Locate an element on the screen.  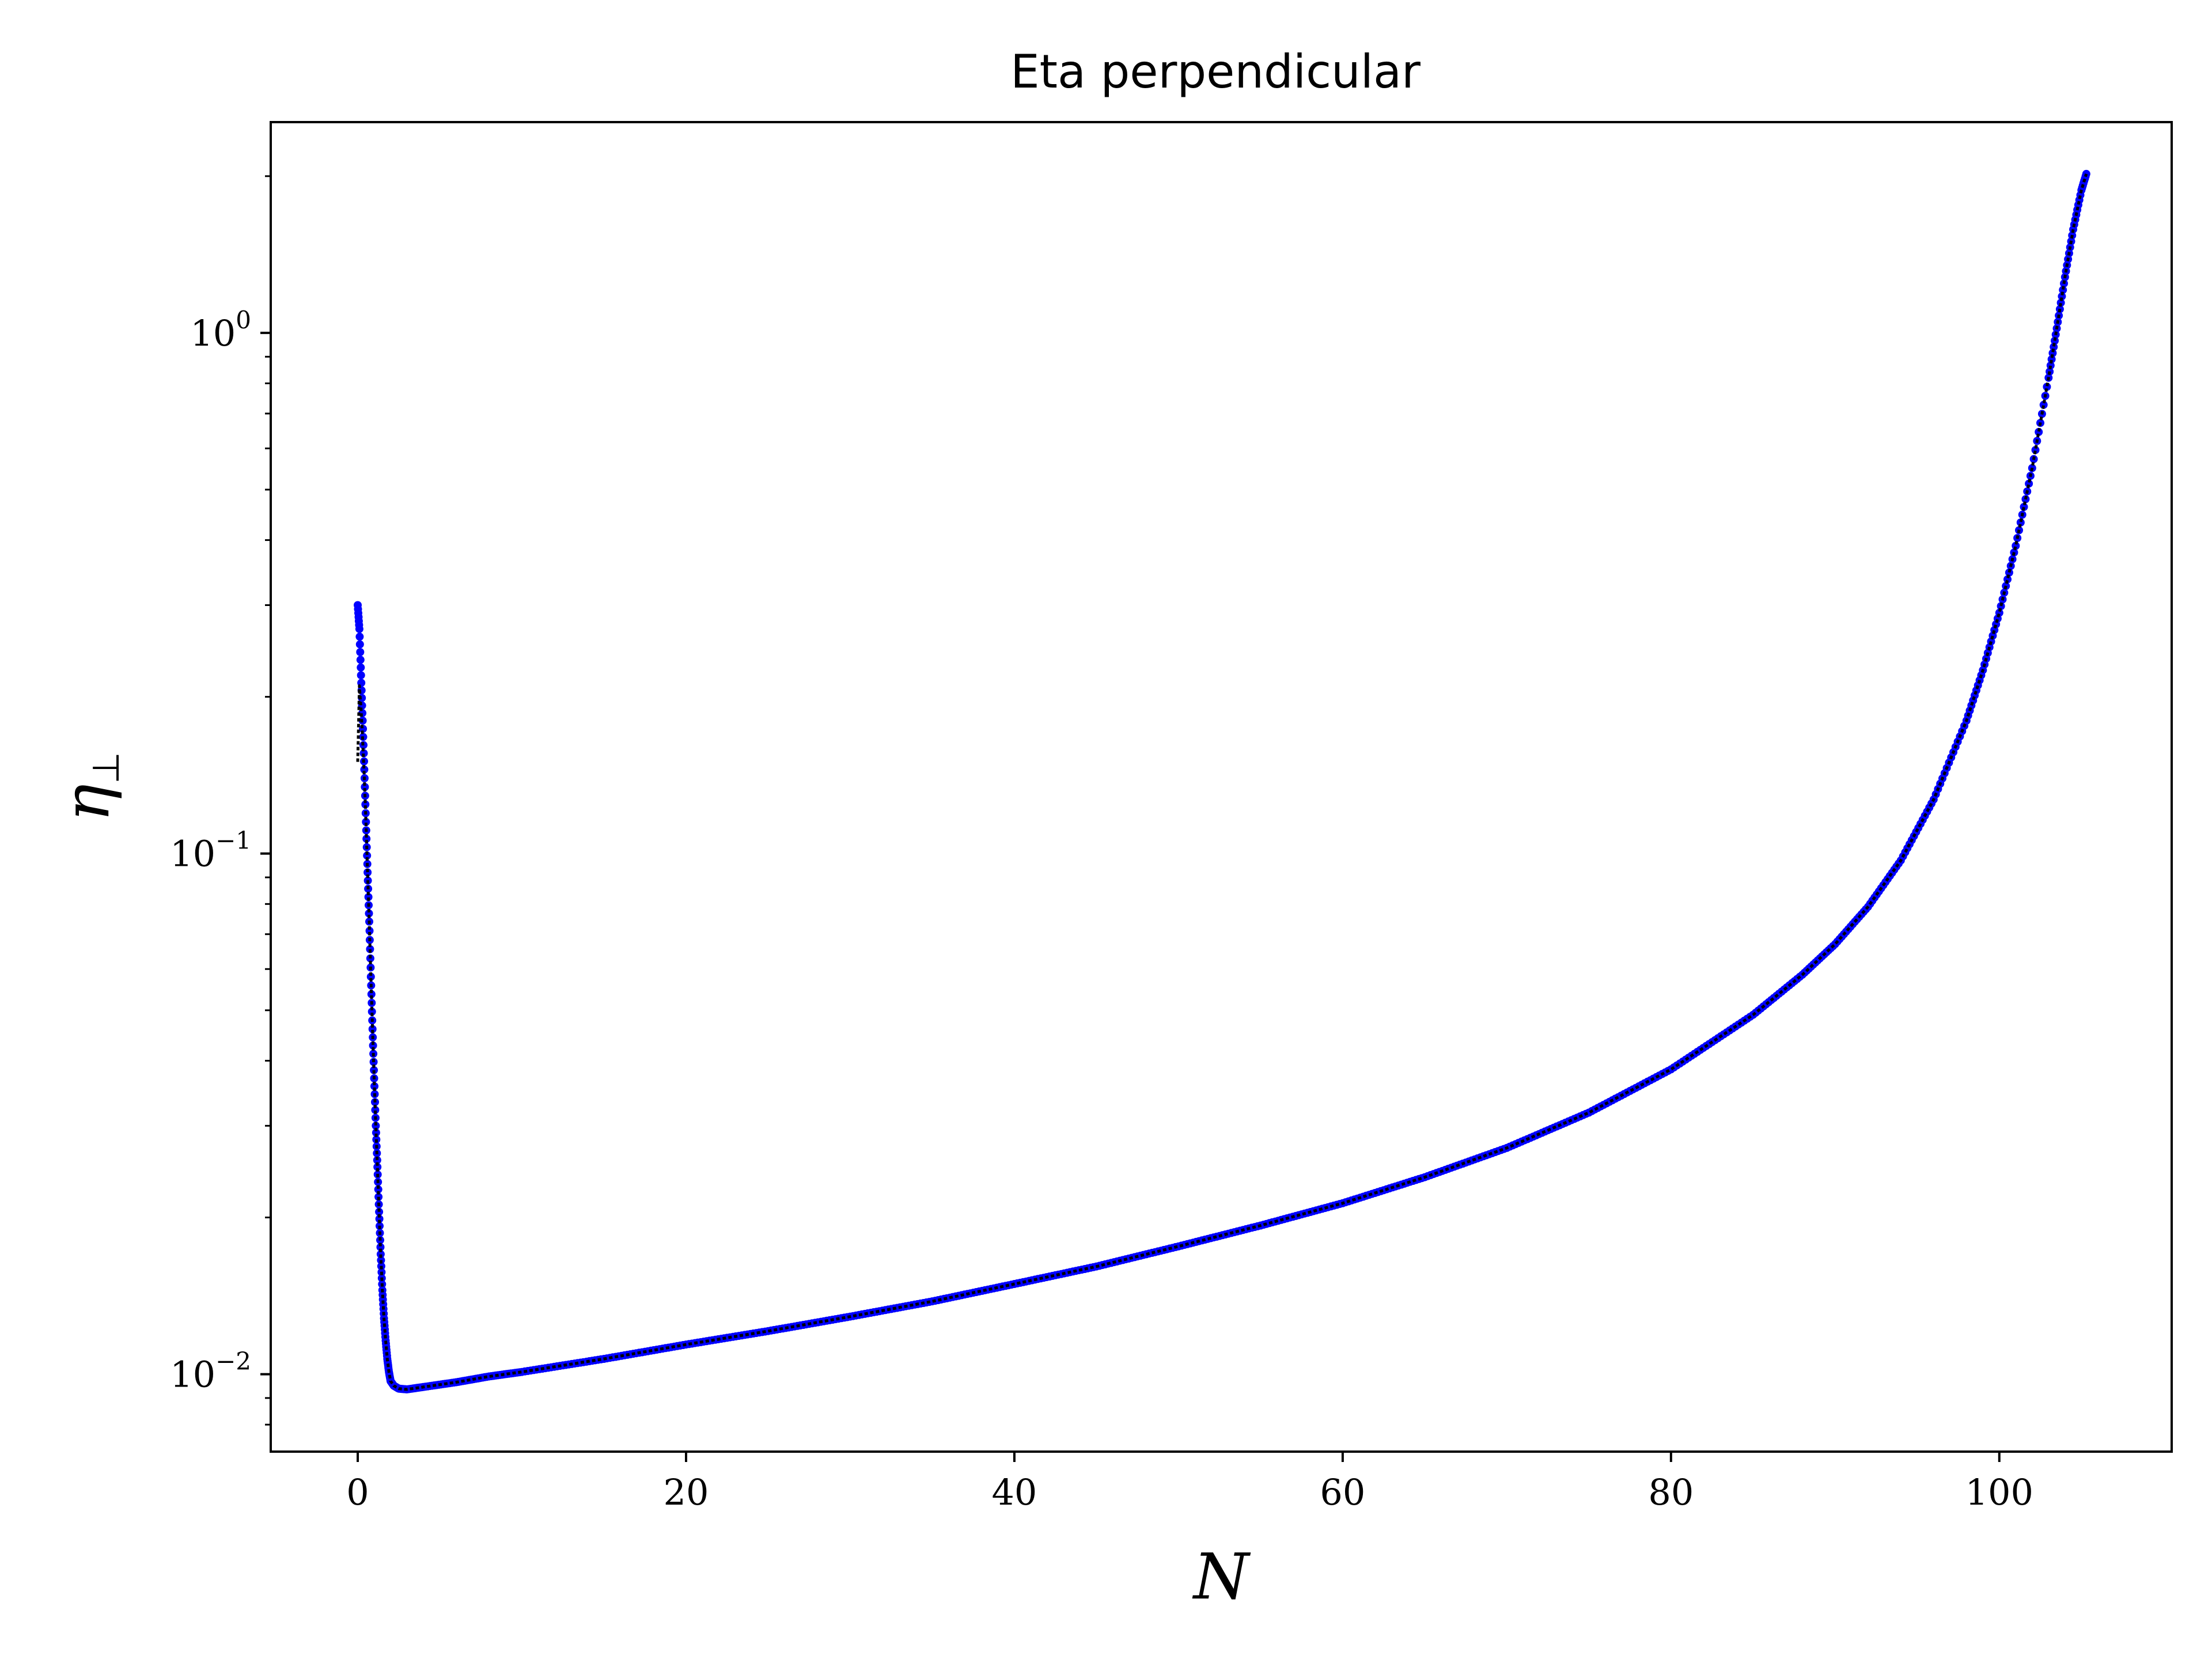
x-axis-label: N is located at coordinates (1221, 1576).